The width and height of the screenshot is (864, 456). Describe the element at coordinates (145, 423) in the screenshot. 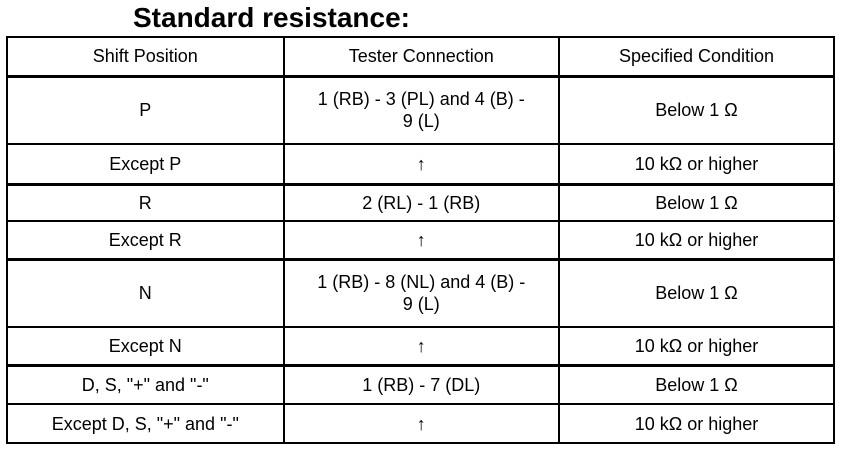

I see `shift-position-cell: Except D, S, "+" and "-"` at that location.